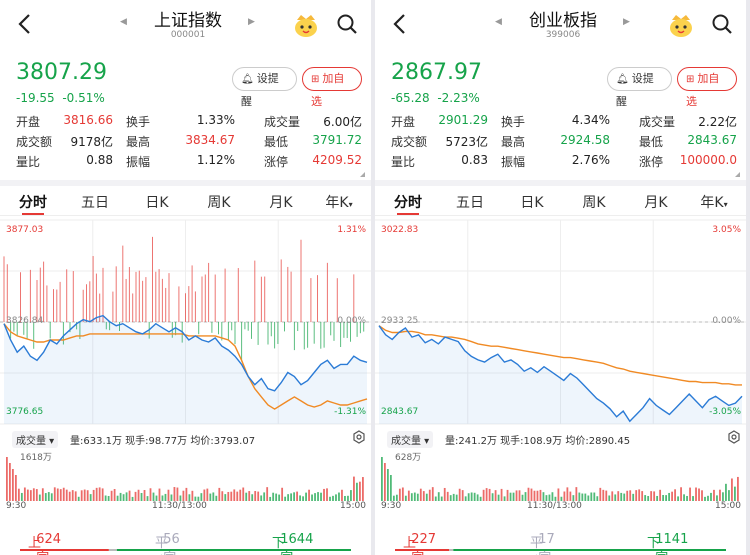  I want to click on price-area-fill, so click(560, 374).